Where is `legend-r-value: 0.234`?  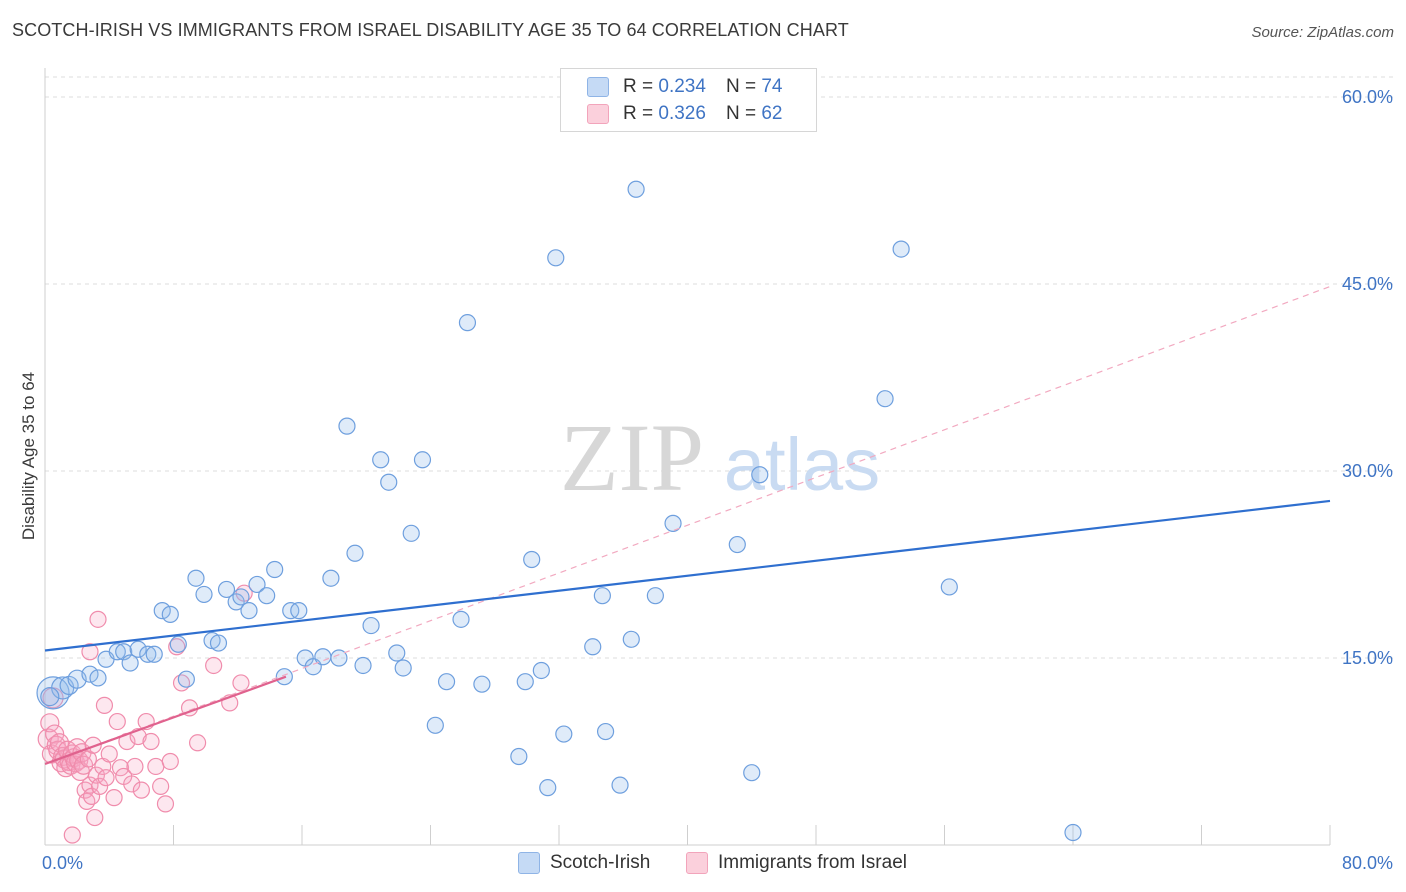
legend-r-value: 0.234 is located at coordinates (682, 86).